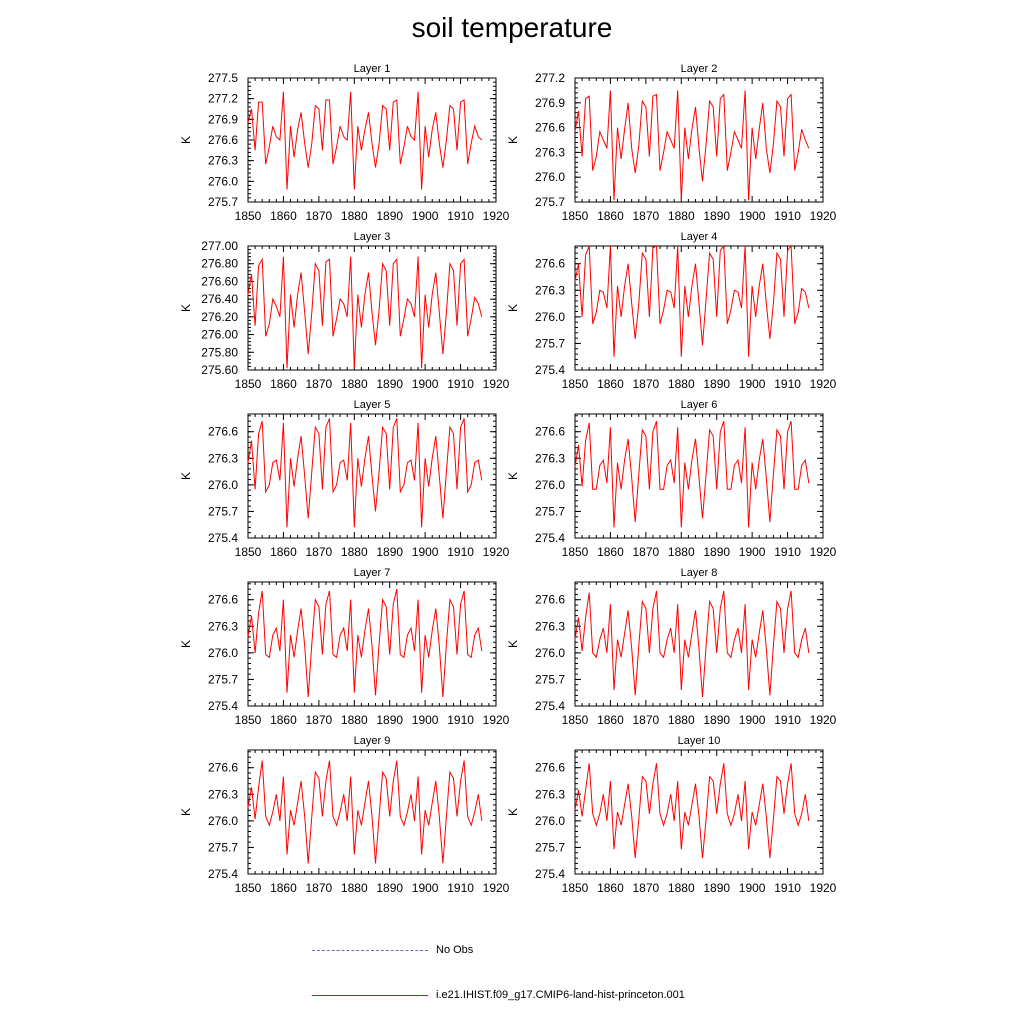 The image size is (1024, 1024). I want to click on panel-title: Layer 1, so click(372, 69).